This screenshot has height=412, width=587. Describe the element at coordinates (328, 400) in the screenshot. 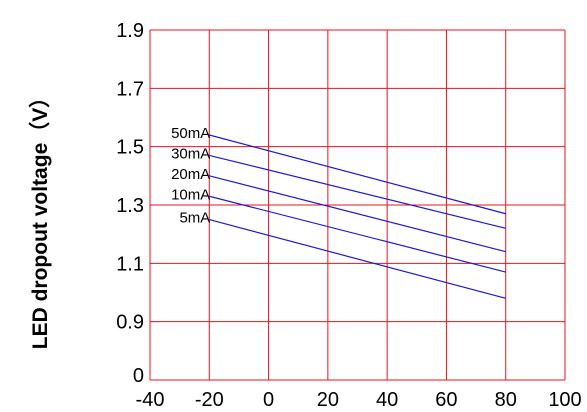

I see `x-tick-label: 20` at that location.